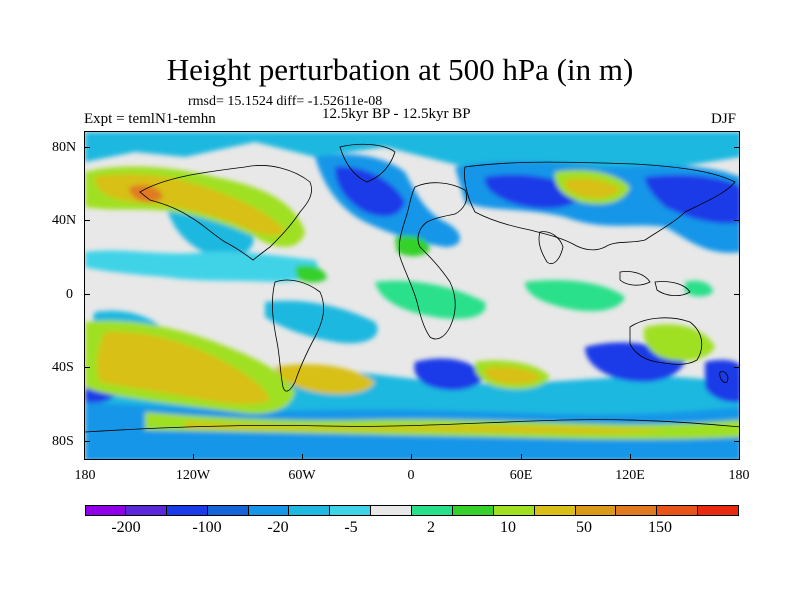 The width and height of the screenshot is (800, 600). What do you see at coordinates (411, 475) in the screenshot?
I see `x-tick-label: 0` at bounding box center [411, 475].